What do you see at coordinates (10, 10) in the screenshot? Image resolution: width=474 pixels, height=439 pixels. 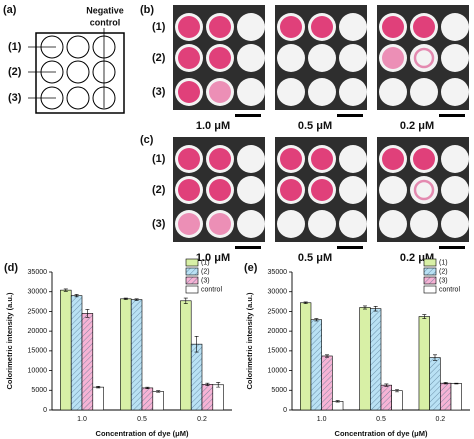 I see `panel-label: (a)` at bounding box center [10, 10].